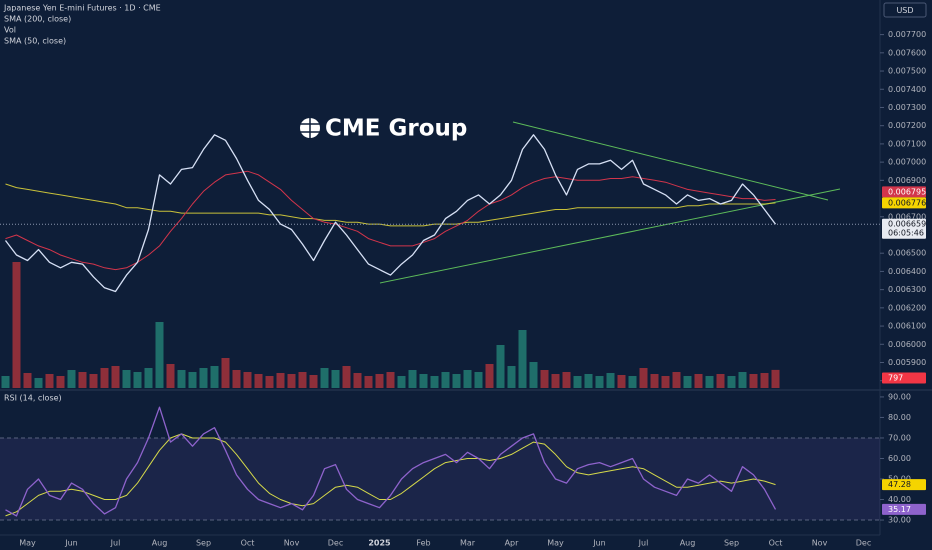 The height and width of the screenshot is (550, 932). I want to click on rsi-band, so click(440, 479).